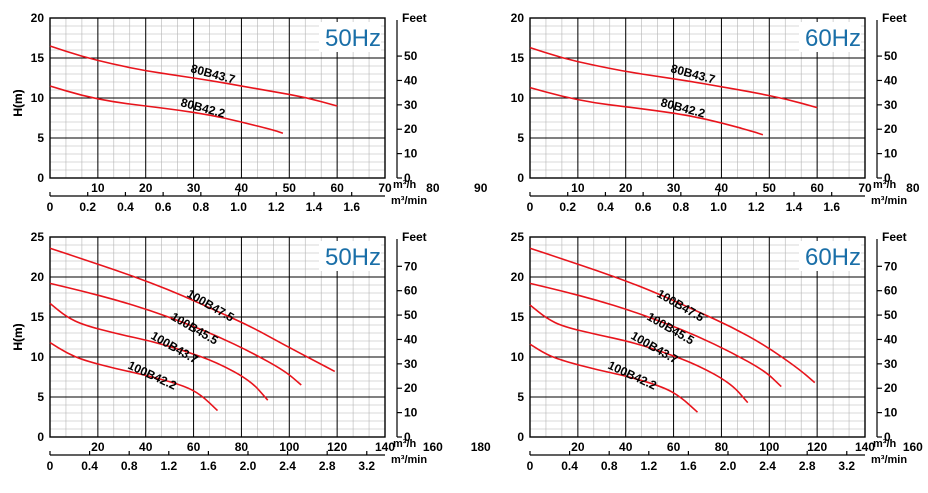  What do you see at coordinates (865, 188) in the screenshot?
I see `x-tick-label: 70` at bounding box center [865, 188].